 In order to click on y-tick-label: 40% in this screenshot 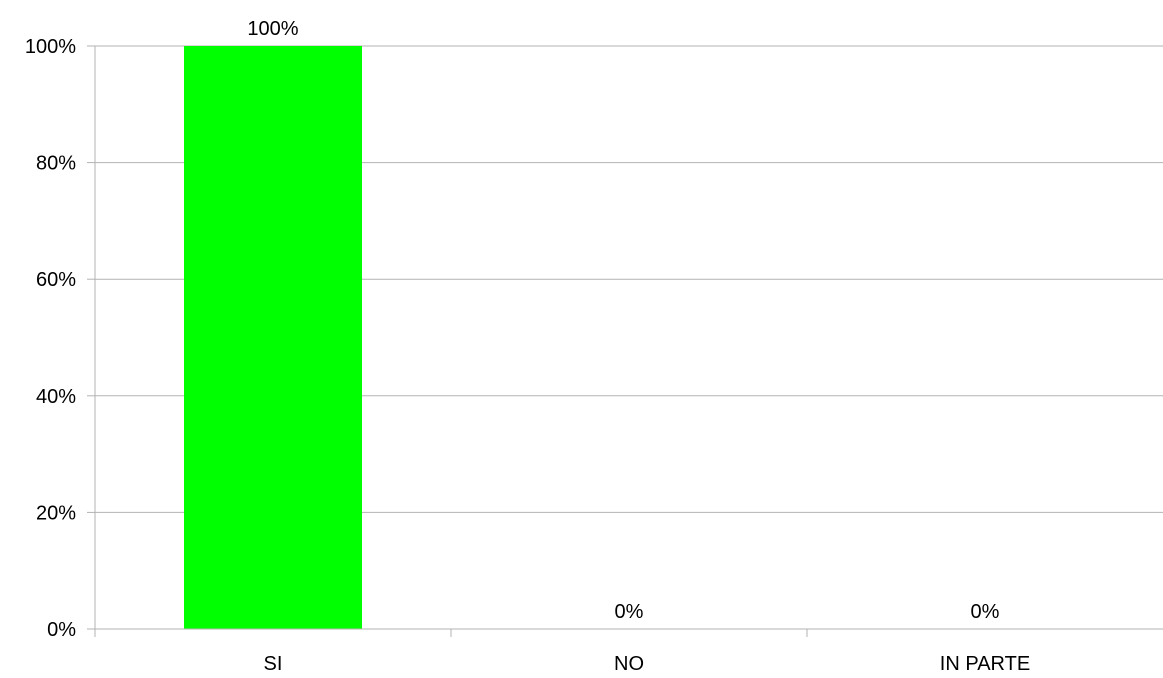, I will do `click(56, 397)`.